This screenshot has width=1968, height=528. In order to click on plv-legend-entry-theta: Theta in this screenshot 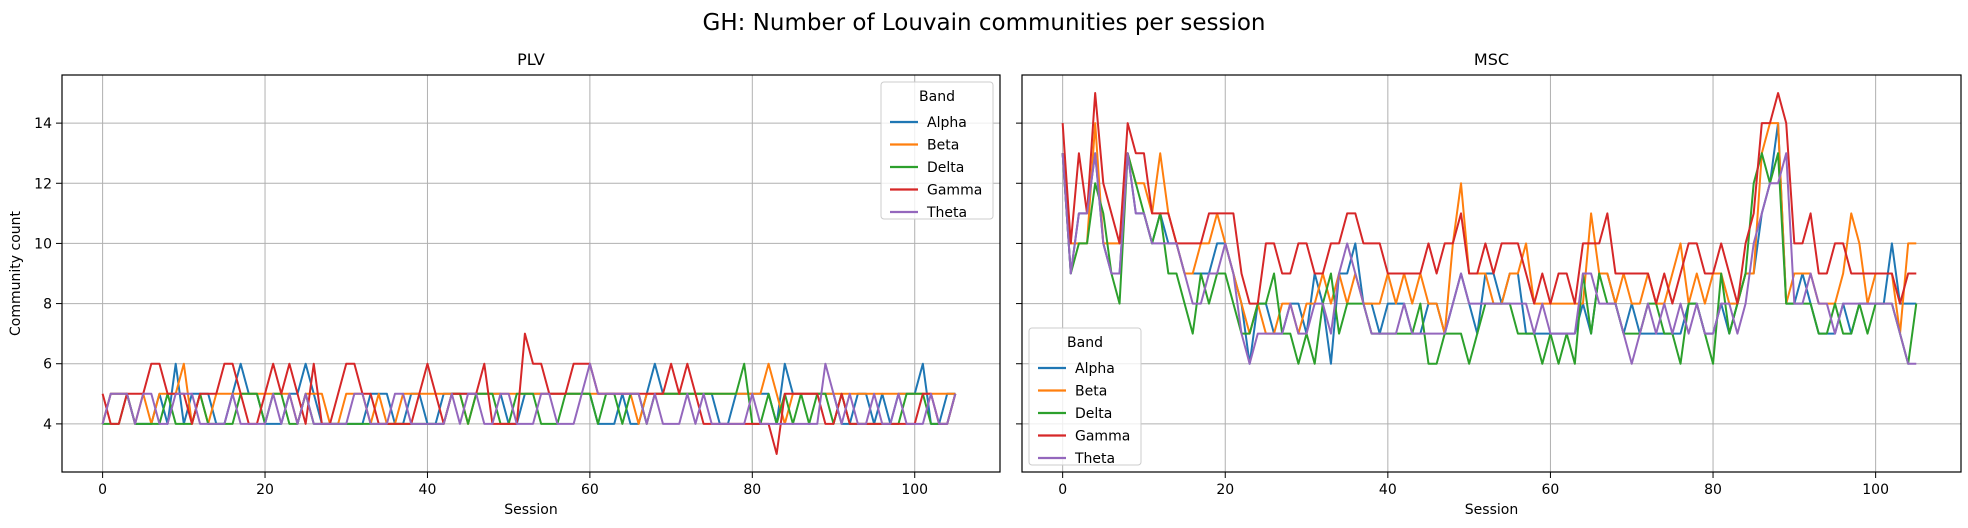, I will do `click(928, 213)`.